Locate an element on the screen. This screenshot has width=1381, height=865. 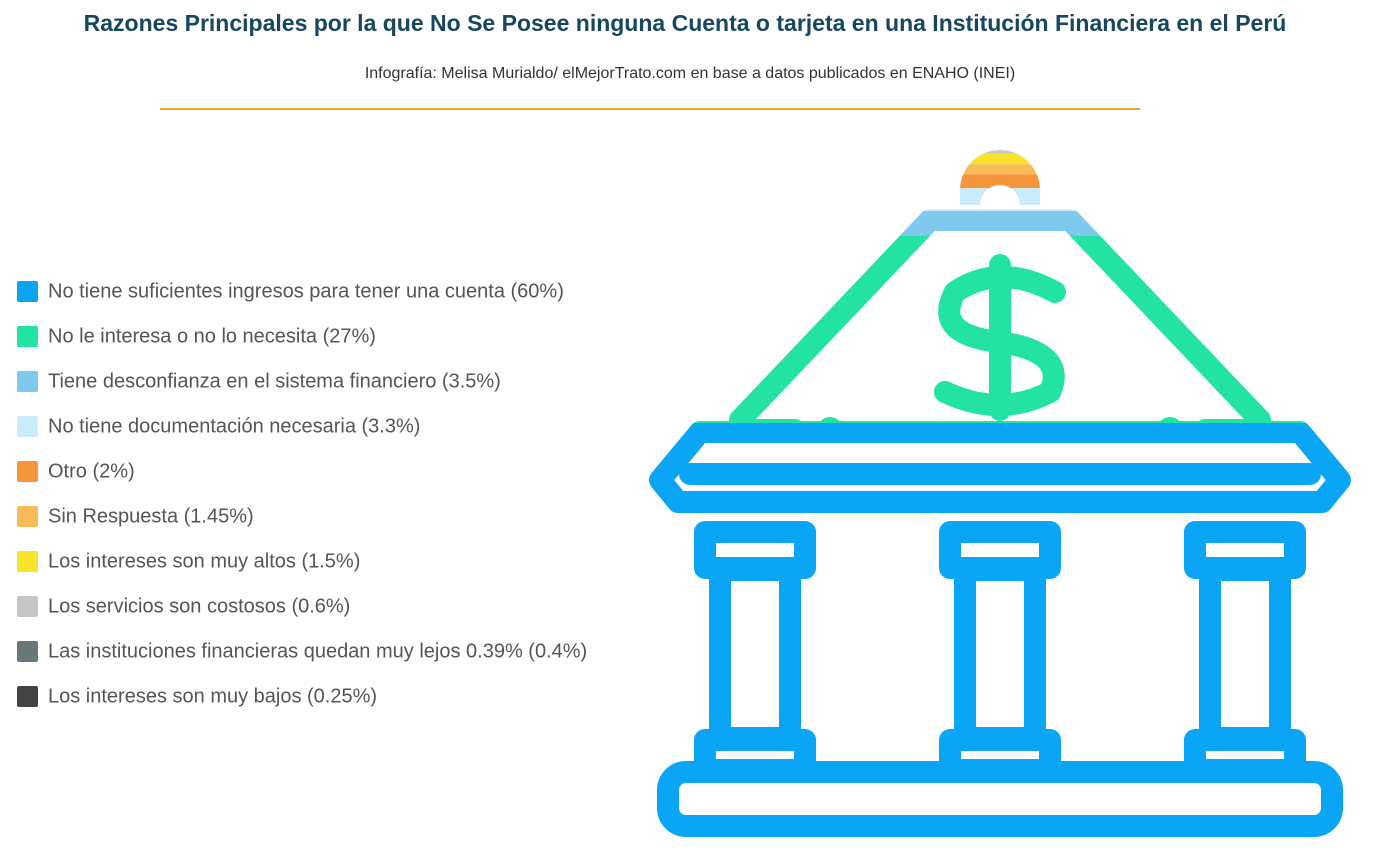
legend-label: Sin Respuesta (1.45%) is located at coordinates (151, 516).